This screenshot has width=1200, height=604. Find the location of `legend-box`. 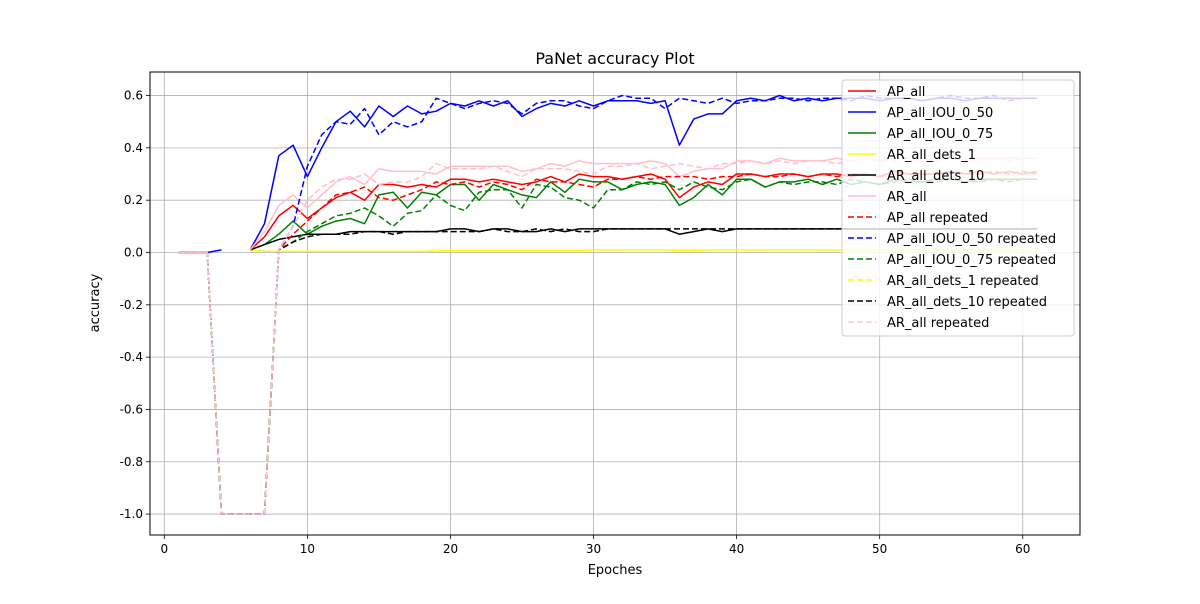

legend-box is located at coordinates (958, 208).